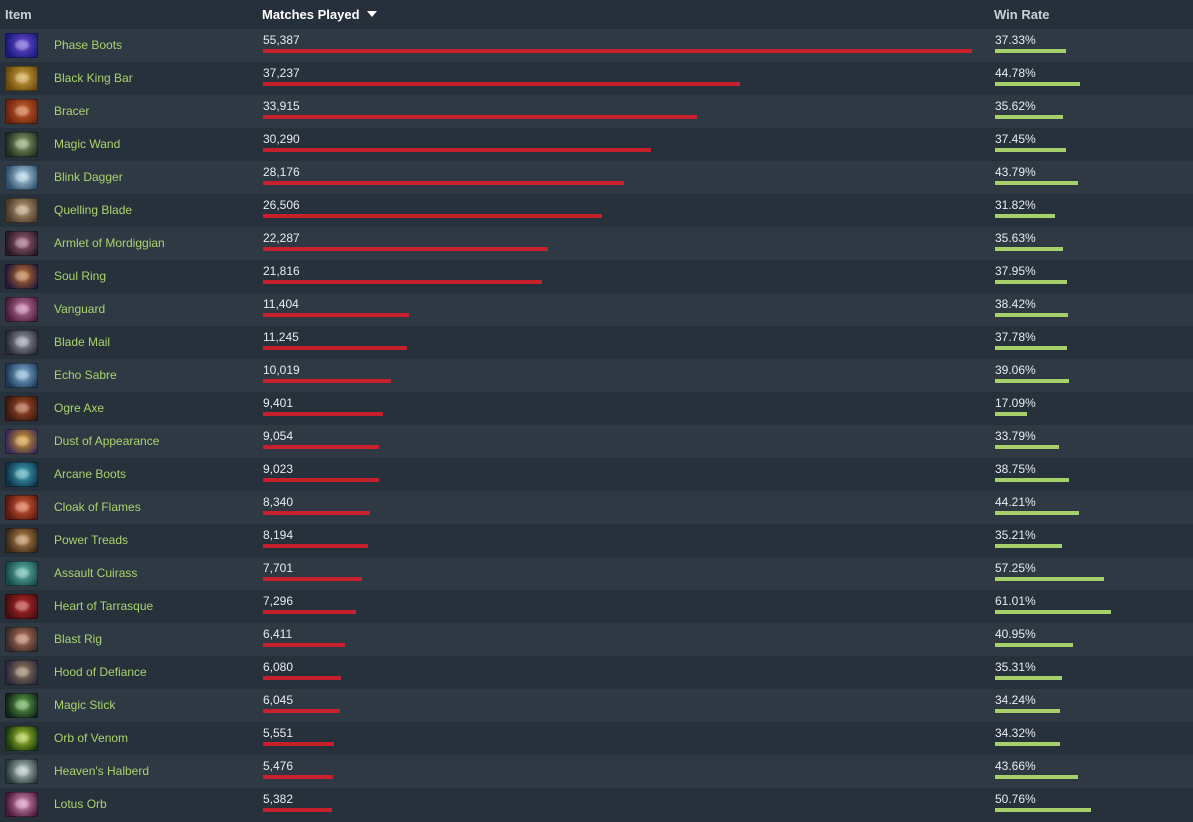 This screenshot has width=1193, height=822. I want to click on item-name-link: Blink Dagger, so click(88, 177).